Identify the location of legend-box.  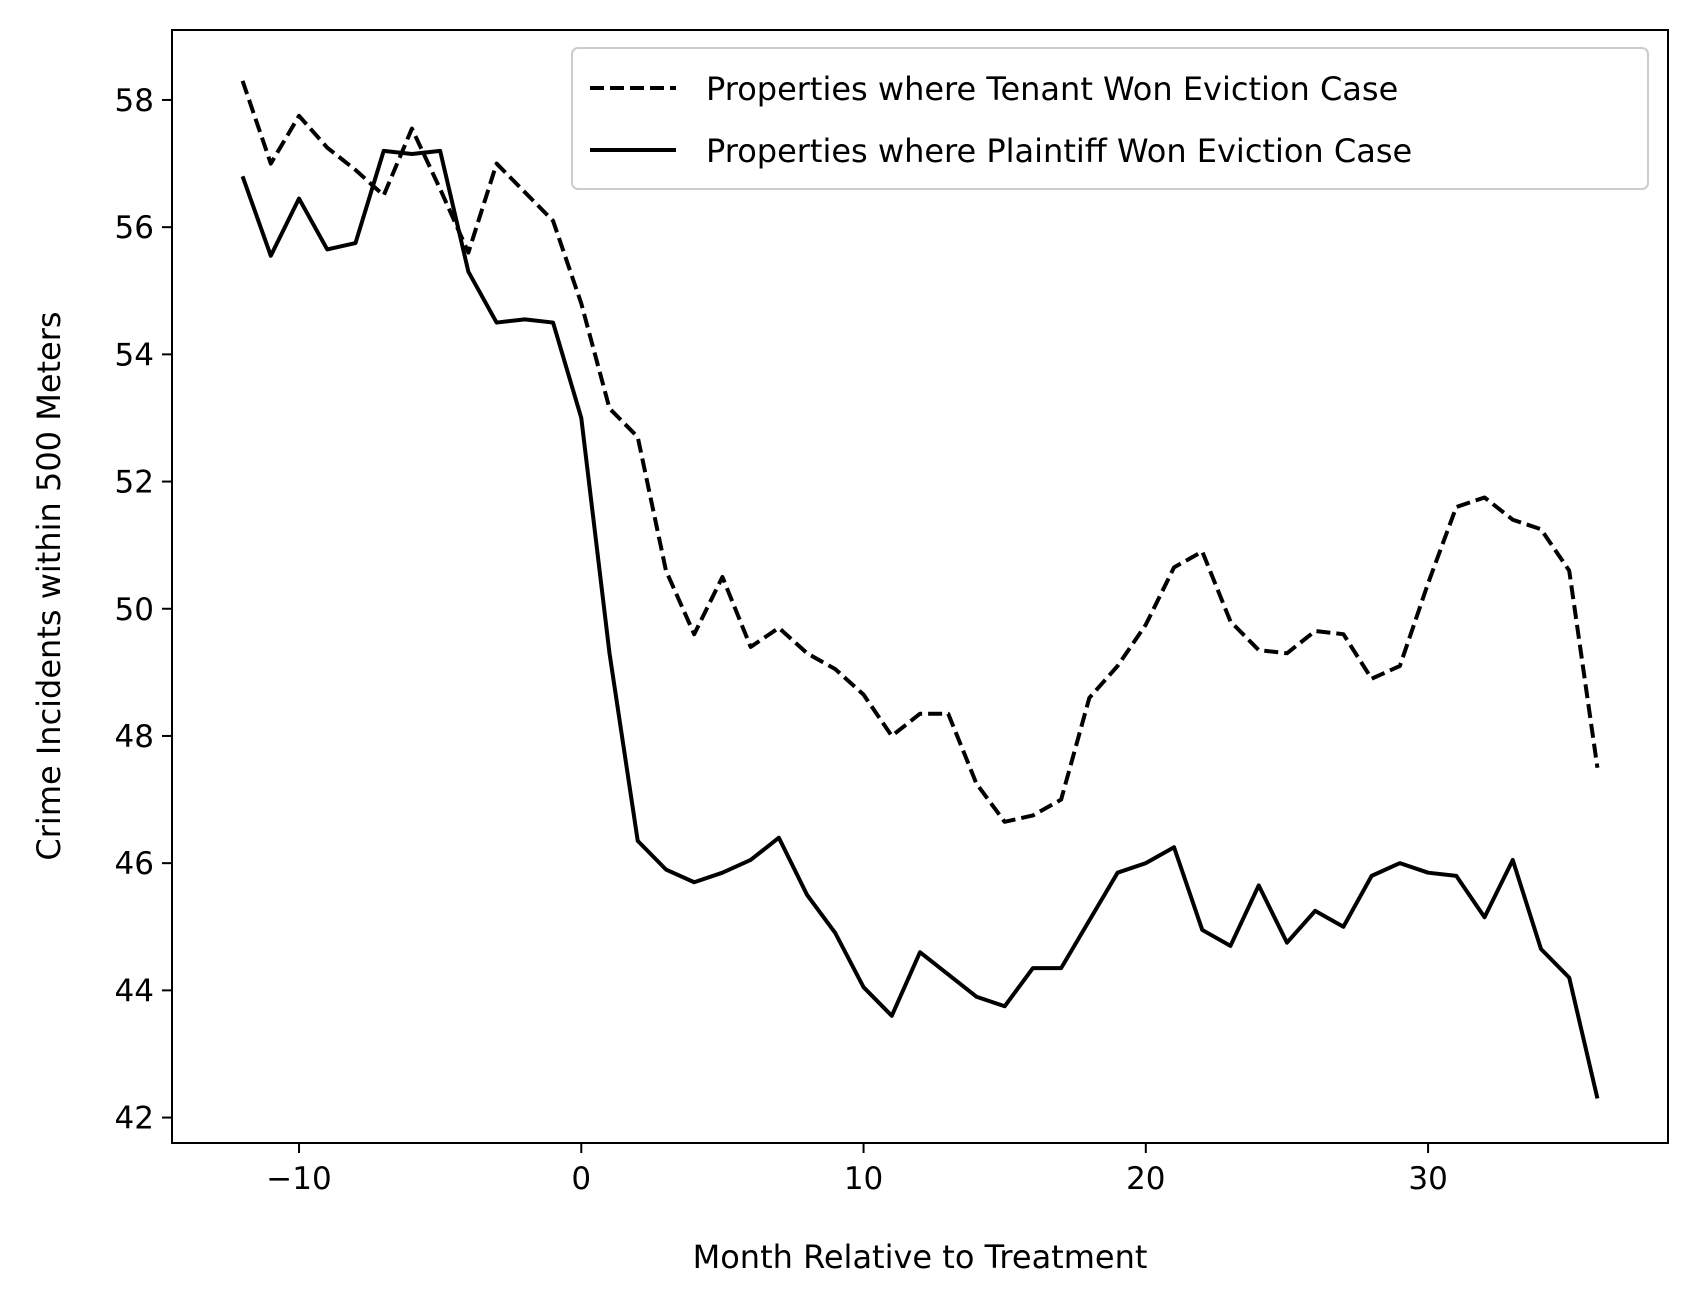
(1110, 118).